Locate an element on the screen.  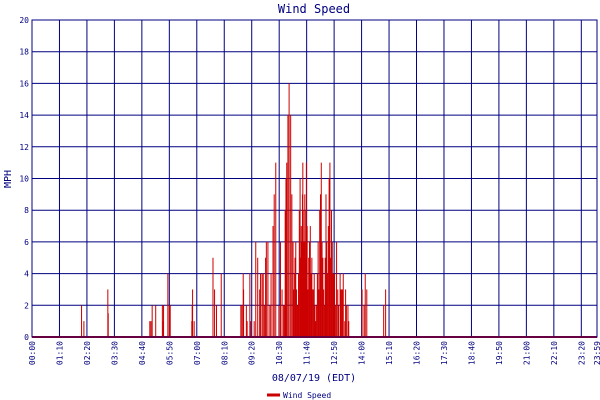
x-axis-label: 08/07/19 (EDT) is located at coordinates (314, 378).